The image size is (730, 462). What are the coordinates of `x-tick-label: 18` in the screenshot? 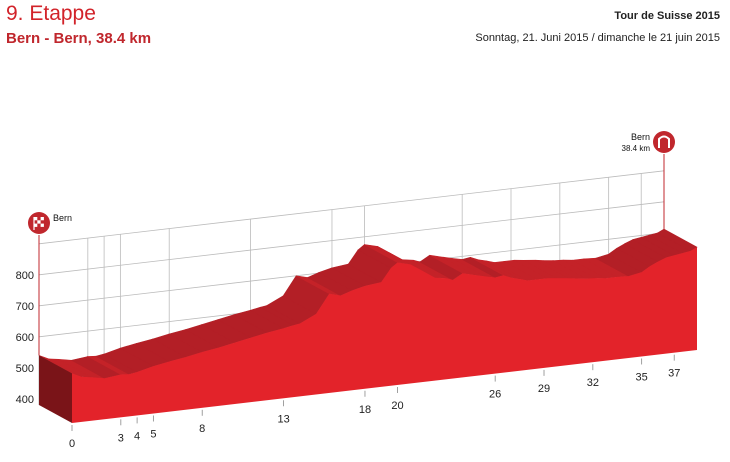 It's located at (365, 410).